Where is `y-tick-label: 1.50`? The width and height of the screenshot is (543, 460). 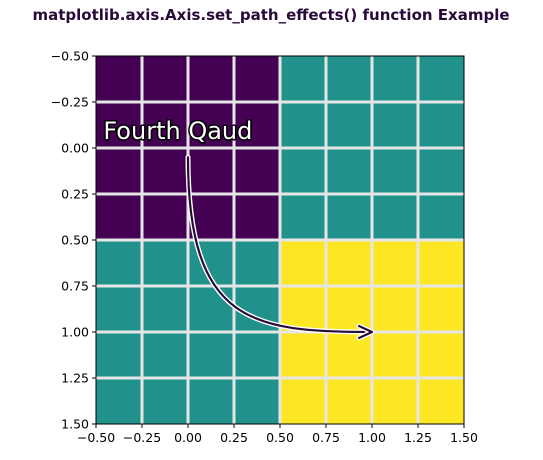 y-tick-label: 1.50 is located at coordinates (75, 424).